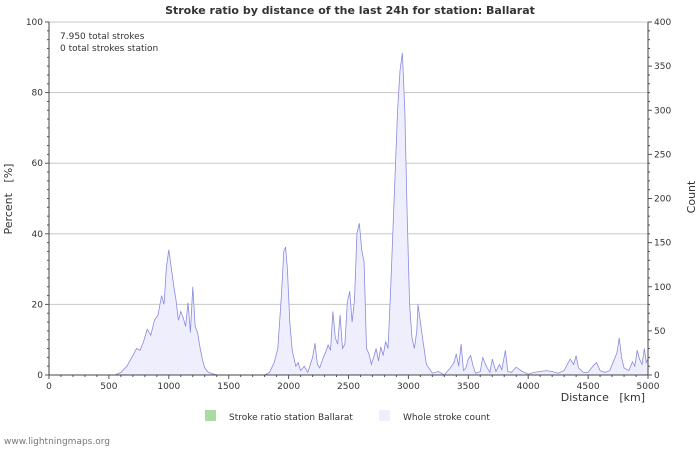 This screenshot has height=450, width=700. What do you see at coordinates (40, 376) in the screenshot?
I see `y-left-tick-label: 0` at bounding box center [40, 376].